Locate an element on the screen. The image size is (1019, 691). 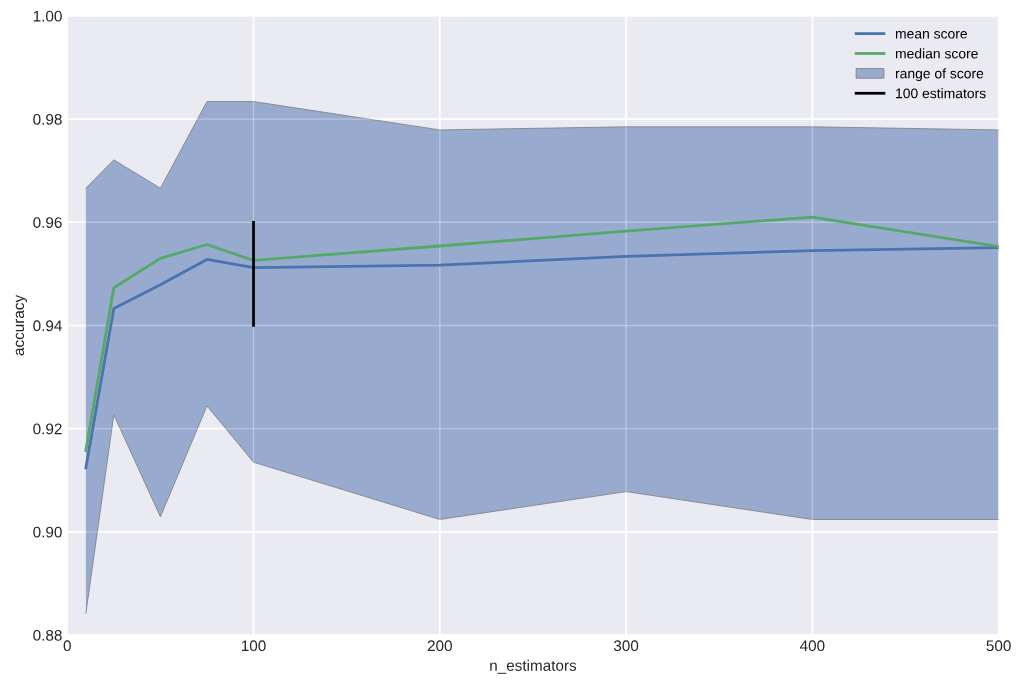
x-tick-label: 500 is located at coordinates (998, 646).